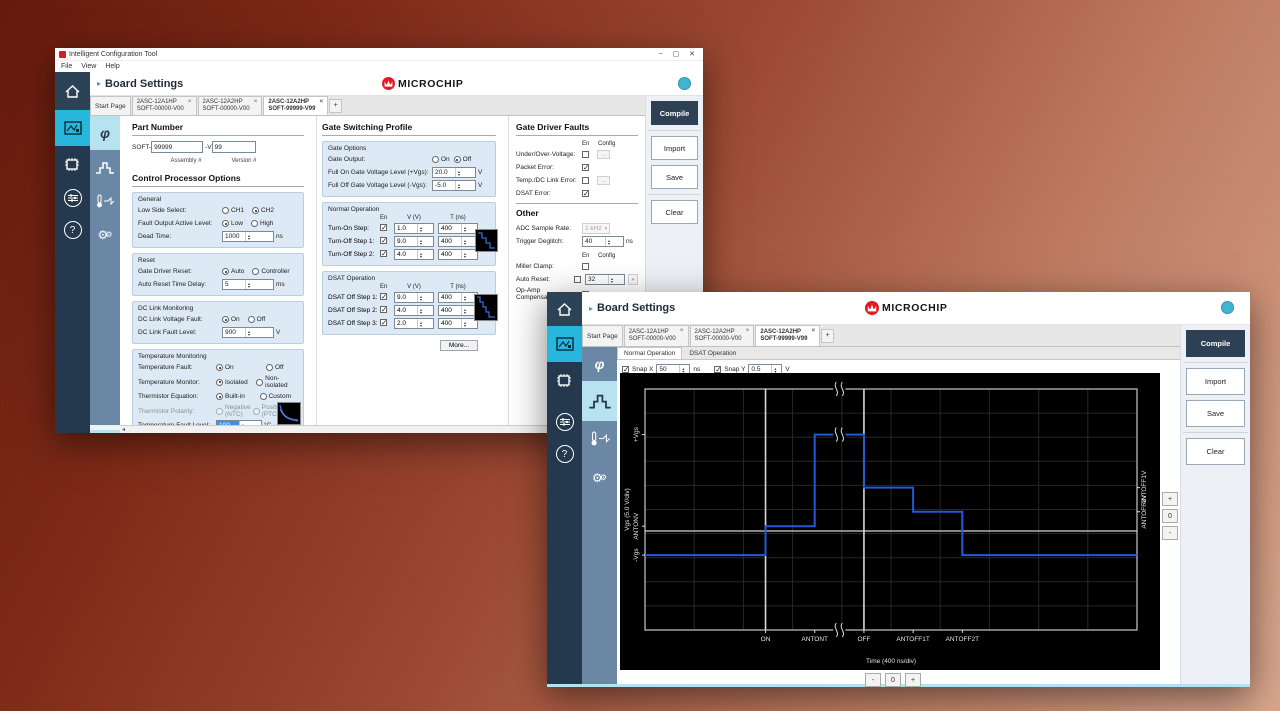 Image resolution: width=1280 pixels, height=711 pixels. What do you see at coordinates (605, 279) in the screenshot?
I see `auto-reset-count-input: 32 ▴ ▾` at bounding box center [605, 279].